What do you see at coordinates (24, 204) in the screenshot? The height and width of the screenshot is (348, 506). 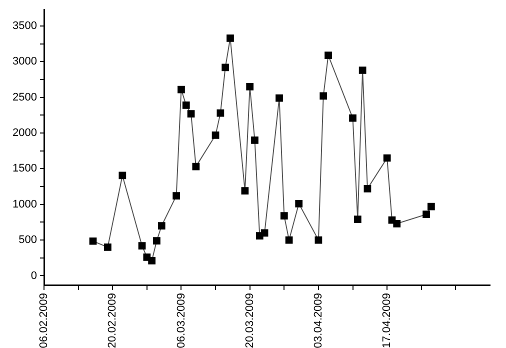 I see `y-tick-label: 1000` at bounding box center [24, 204].